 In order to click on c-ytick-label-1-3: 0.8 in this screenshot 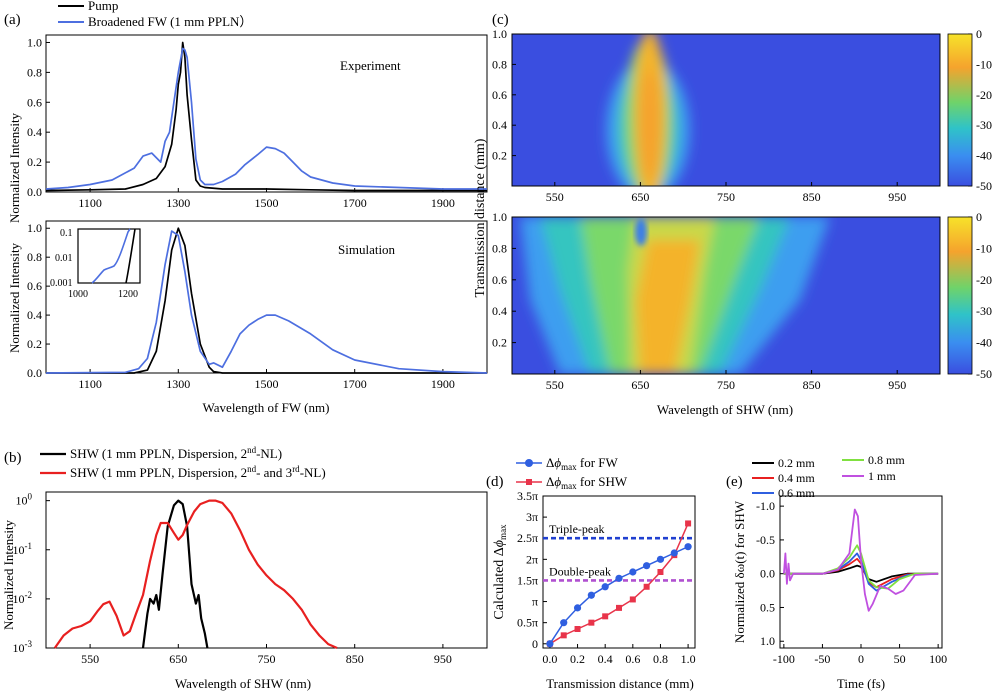, I will do `click(499, 248)`.